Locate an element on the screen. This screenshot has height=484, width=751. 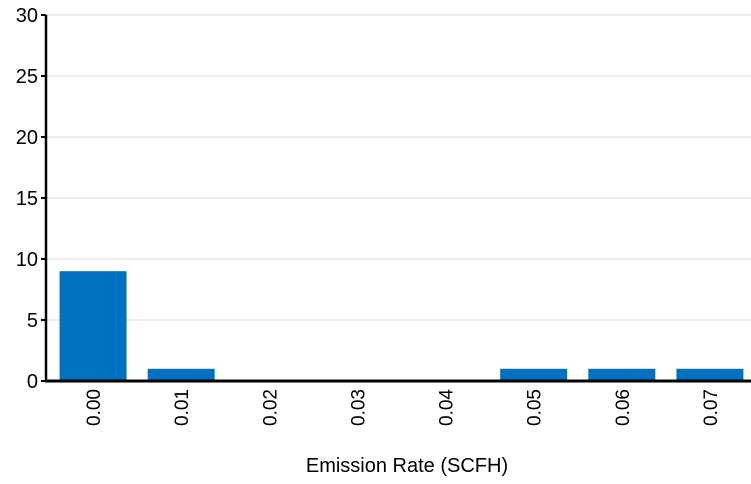
x-tick-label: 0.02 is located at coordinates (270, 407).